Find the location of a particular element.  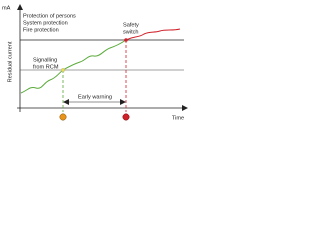

warning-indicator is located at coordinates (63, 117).